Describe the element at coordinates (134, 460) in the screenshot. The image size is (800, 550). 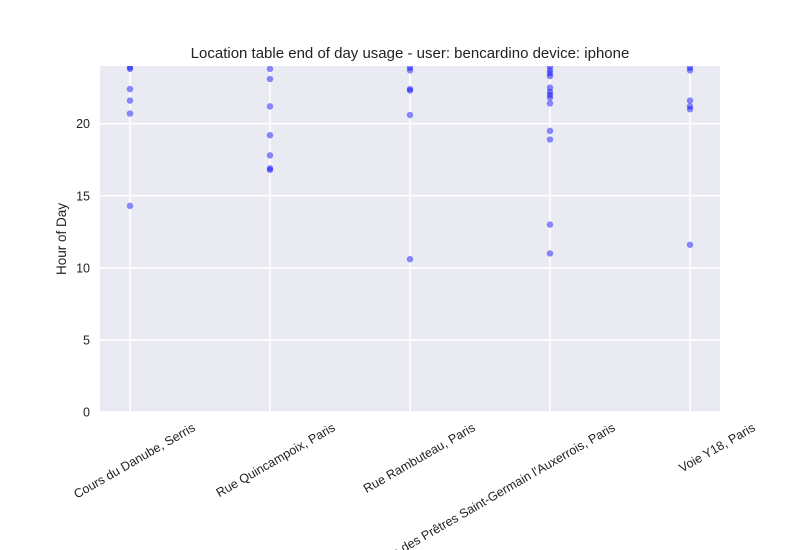
I see `x-tick-label-0: Cours du Danube, Serris` at that location.